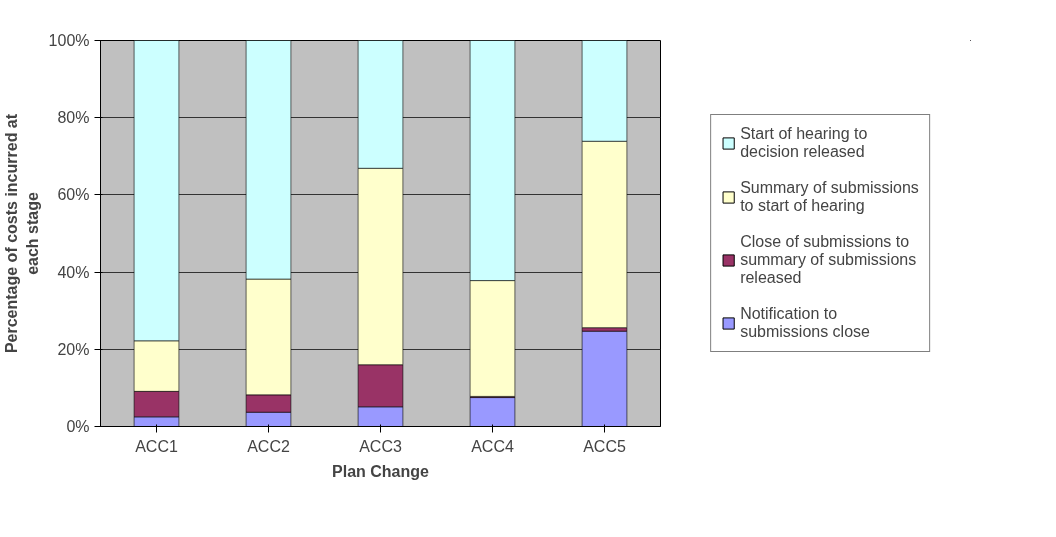 Image resolution: width=1056 pixels, height=537 pixels. I want to click on y-tick-label: 40%, so click(73, 272).